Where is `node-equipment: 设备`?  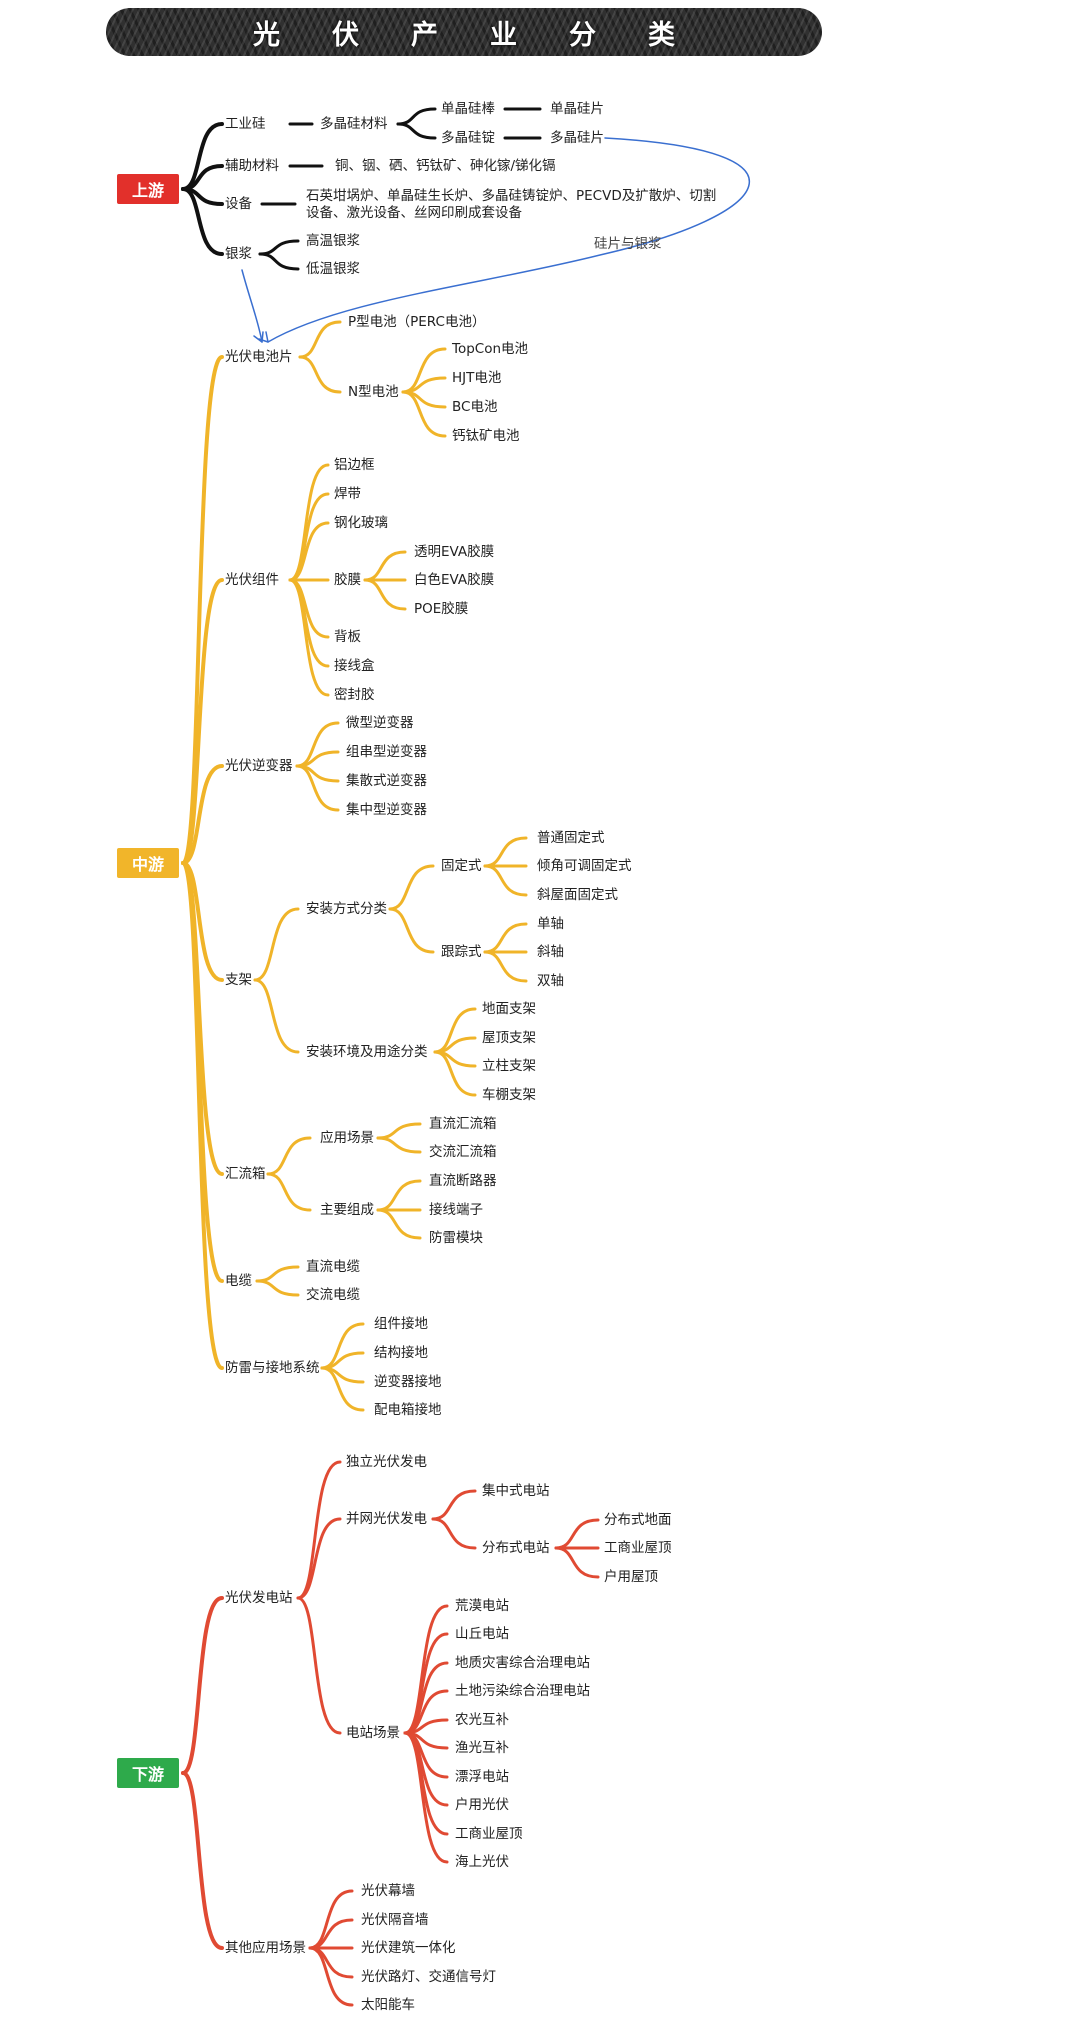 node-equipment: 设备 is located at coordinates (238, 204).